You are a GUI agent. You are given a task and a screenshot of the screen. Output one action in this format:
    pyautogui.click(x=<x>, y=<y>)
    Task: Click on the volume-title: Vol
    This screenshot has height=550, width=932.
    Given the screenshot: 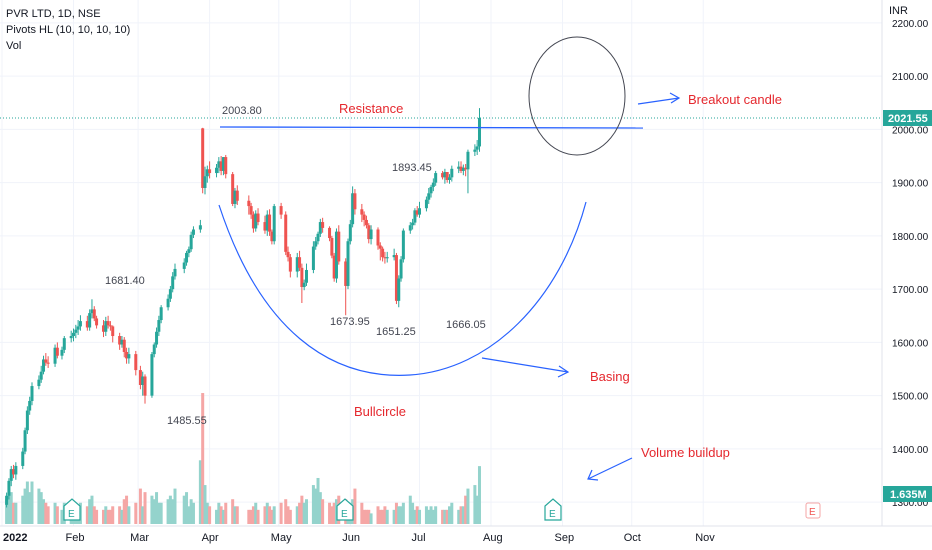 What is the action you would take?
    pyautogui.click(x=14, y=46)
    